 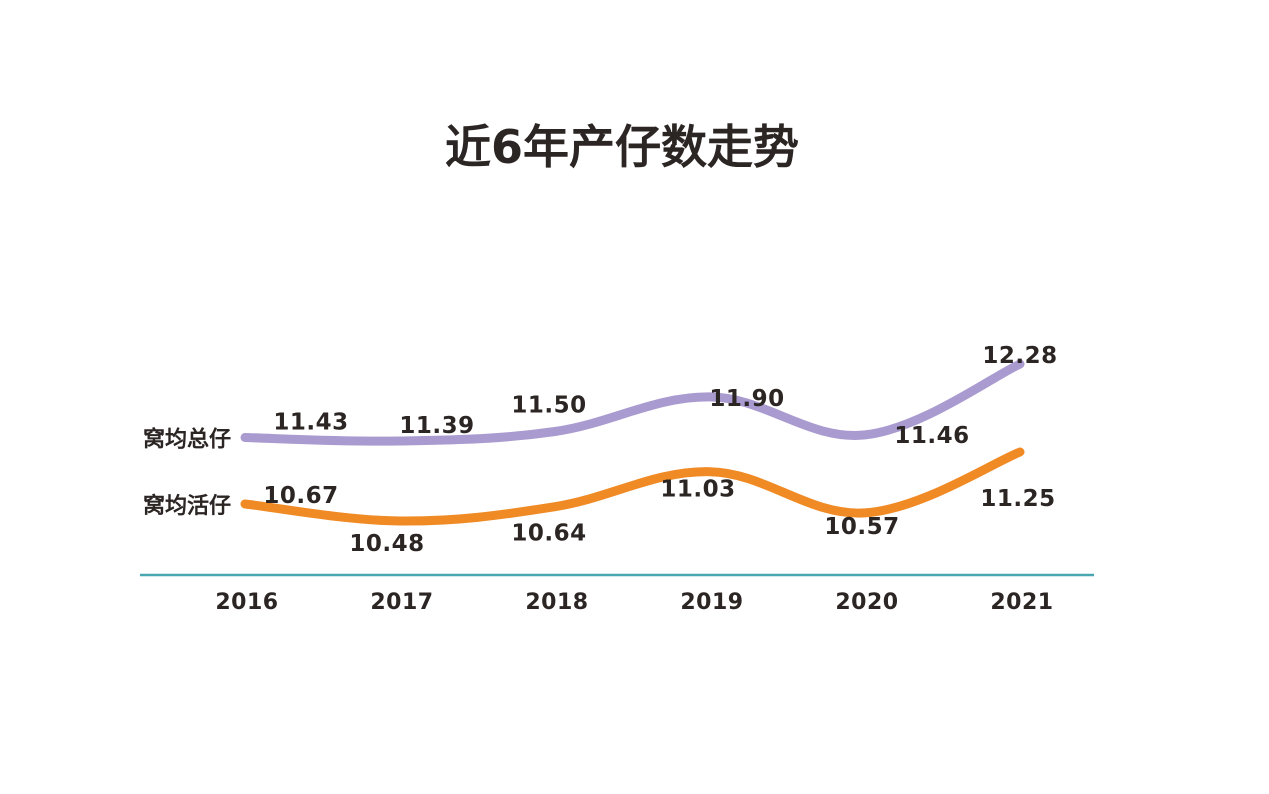 I want to click on data-label: 11.25, so click(x=1017, y=499).